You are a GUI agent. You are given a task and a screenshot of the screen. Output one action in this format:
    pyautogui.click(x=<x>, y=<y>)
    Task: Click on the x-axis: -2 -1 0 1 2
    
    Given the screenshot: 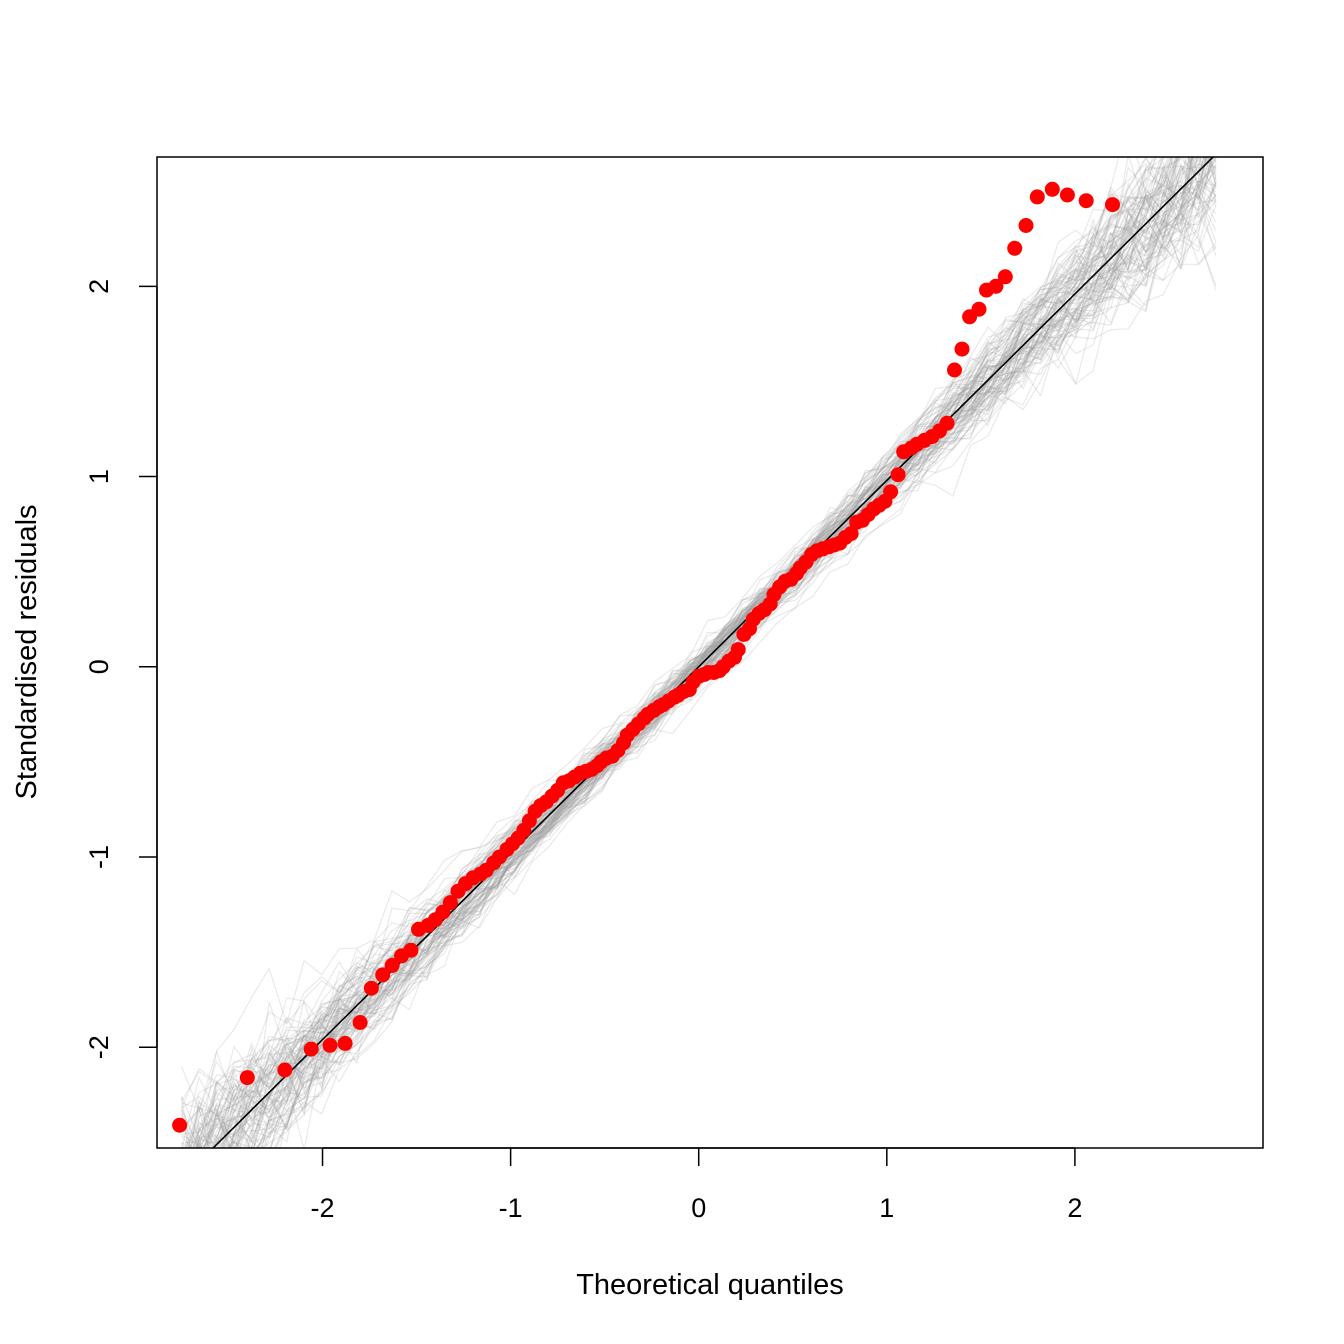 What is the action you would take?
    pyautogui.click(x=696, y=1185)
    